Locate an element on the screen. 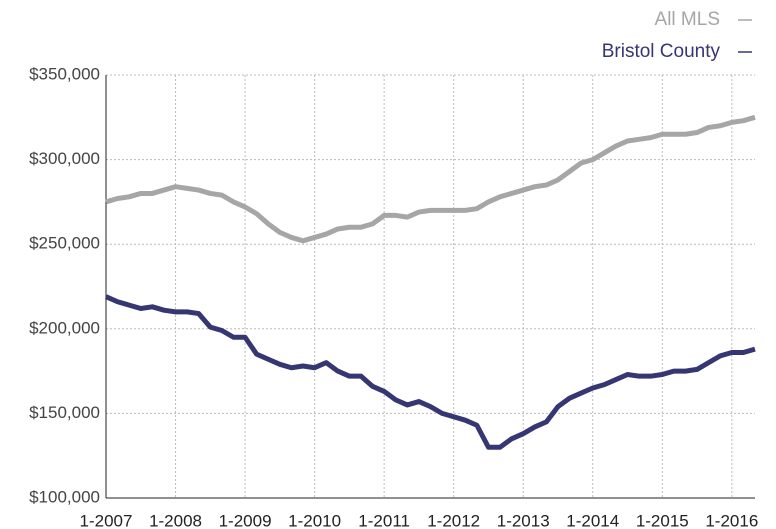  y-tick-label: $350,000 is located at coordinates (64, 73).